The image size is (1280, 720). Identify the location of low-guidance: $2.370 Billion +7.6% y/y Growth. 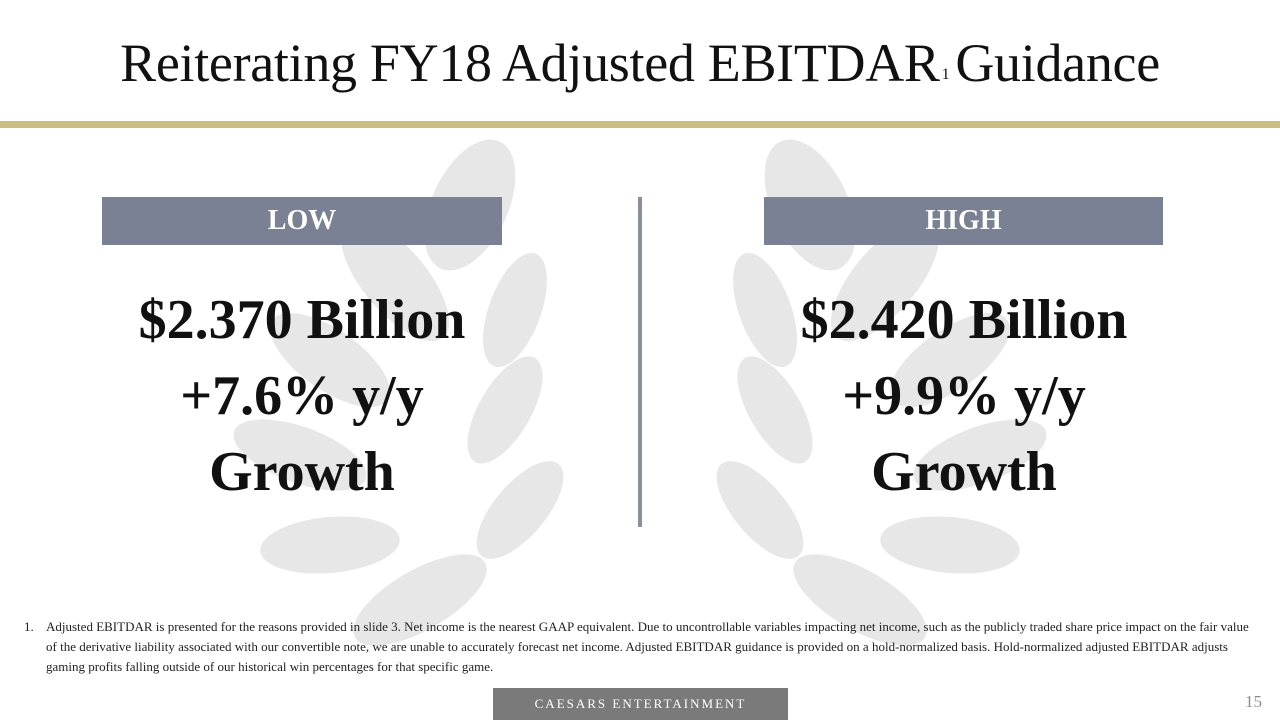
(302, 396).